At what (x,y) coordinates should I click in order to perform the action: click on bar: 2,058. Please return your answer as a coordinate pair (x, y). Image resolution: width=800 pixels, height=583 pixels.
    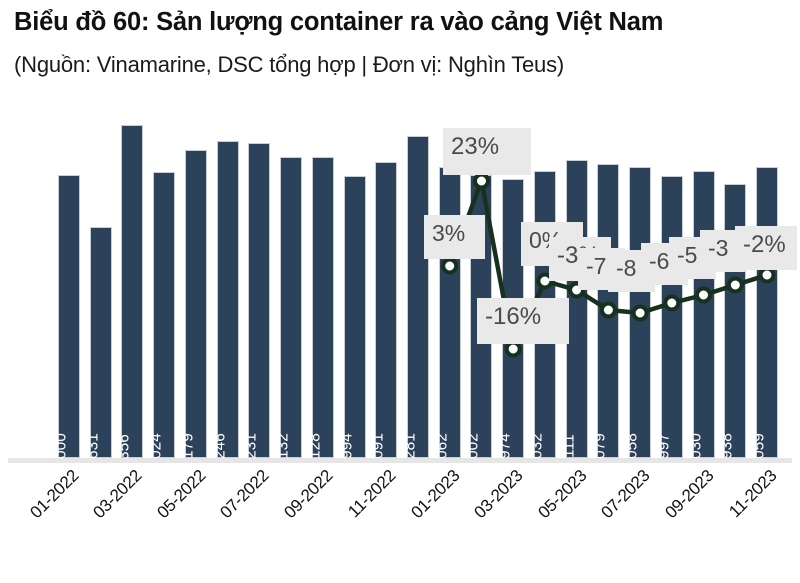
    Looking at the image, I should click on (638, 319).